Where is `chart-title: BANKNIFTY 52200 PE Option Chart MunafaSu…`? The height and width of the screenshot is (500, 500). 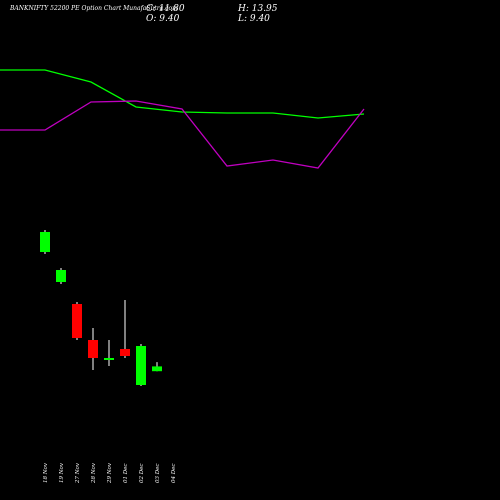
chart-title: BANKNIFTY 52200 PE Option Chart MunafaSu… is located at coordinates (94, 8).